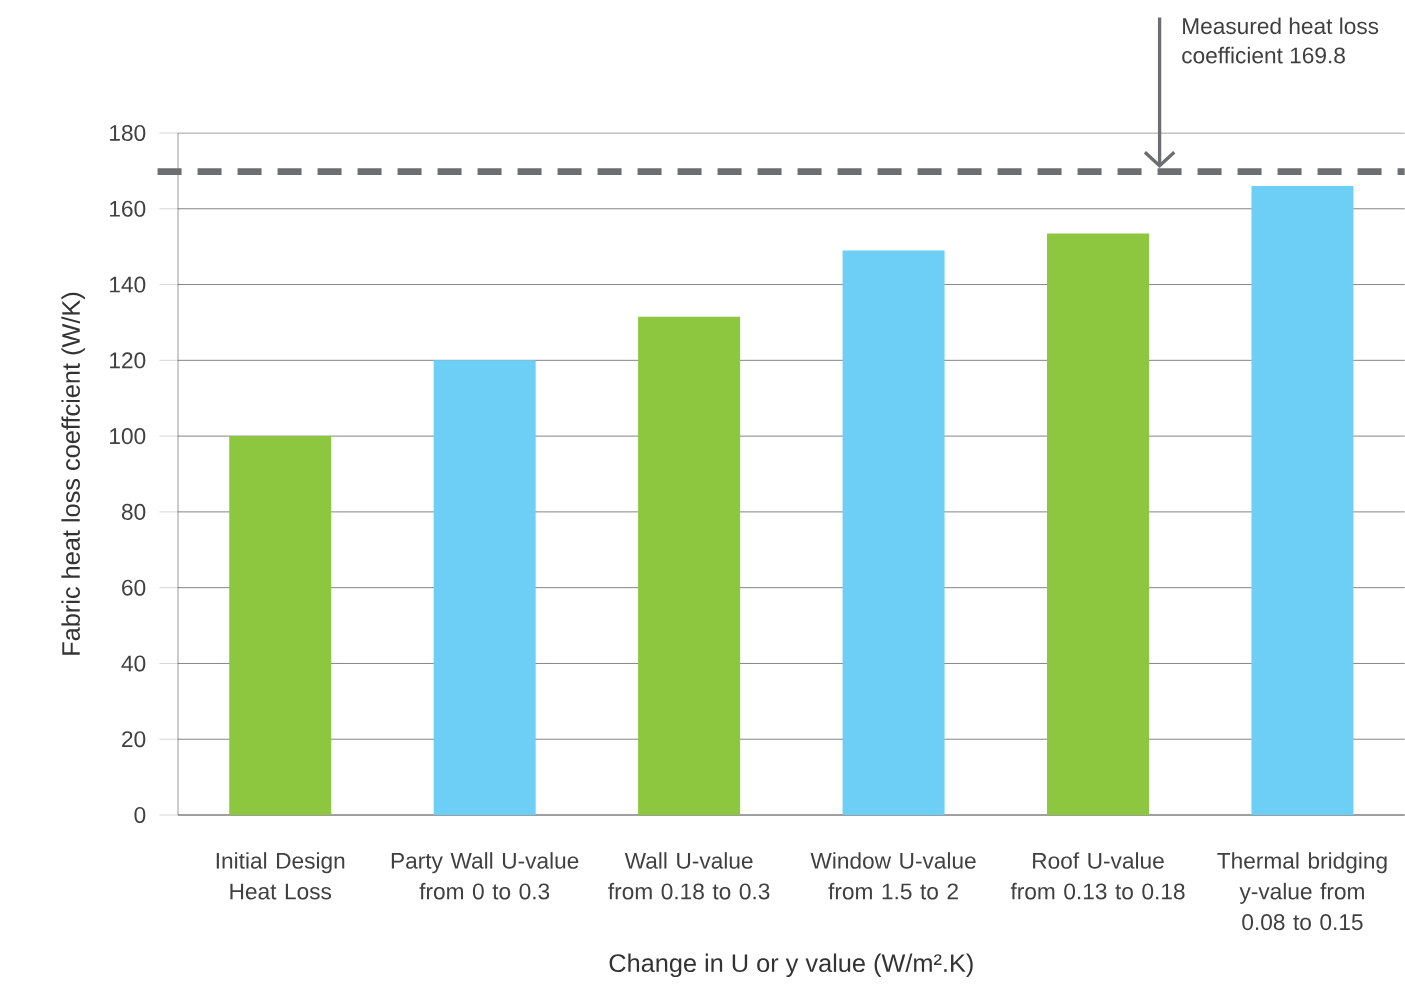 The height and width of the screenshot is (989, 1405). I want to click on ref-line-label: Measured heat loss coefficient 169.8, so click(1280, 40).